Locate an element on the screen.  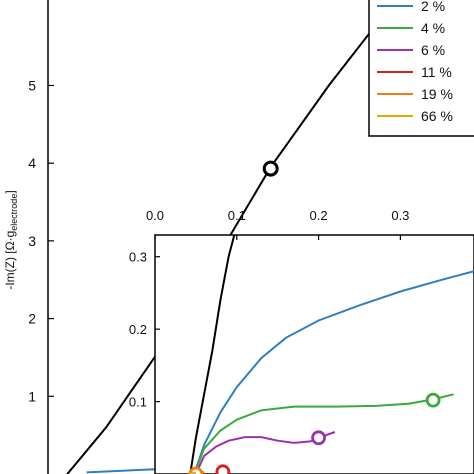
main-y-tick-label: 3 is located at coordinates (32, 241).